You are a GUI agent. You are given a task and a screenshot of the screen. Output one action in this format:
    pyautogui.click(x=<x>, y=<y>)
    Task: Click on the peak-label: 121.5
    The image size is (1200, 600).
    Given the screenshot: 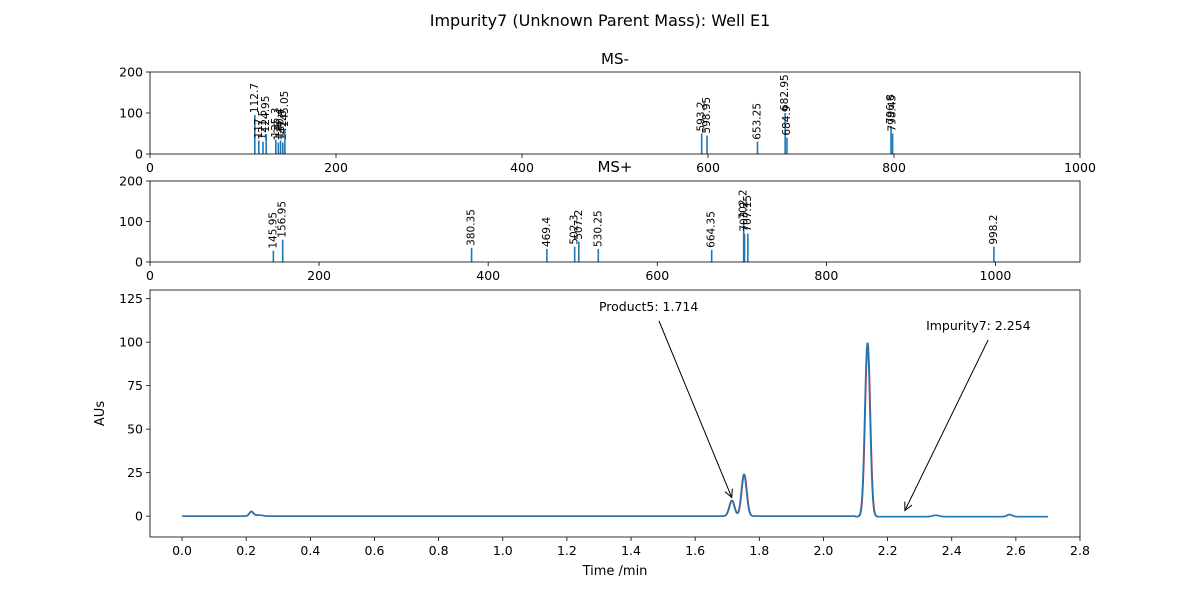 What is the action you would take?
    pyautogui.click(x=263, y=125)
    